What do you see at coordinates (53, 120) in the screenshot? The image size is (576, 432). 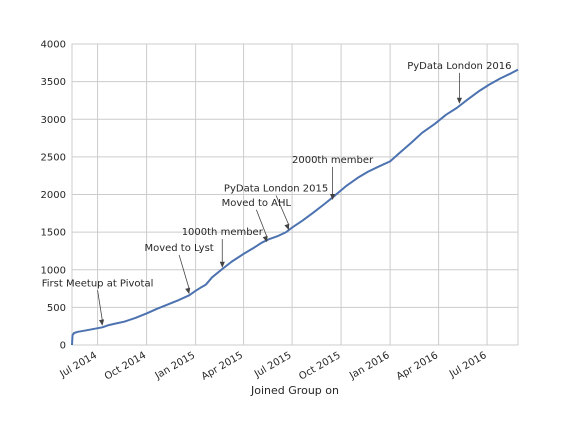 I see `y-tick-label: 3000` at bounding box center [53, 120].